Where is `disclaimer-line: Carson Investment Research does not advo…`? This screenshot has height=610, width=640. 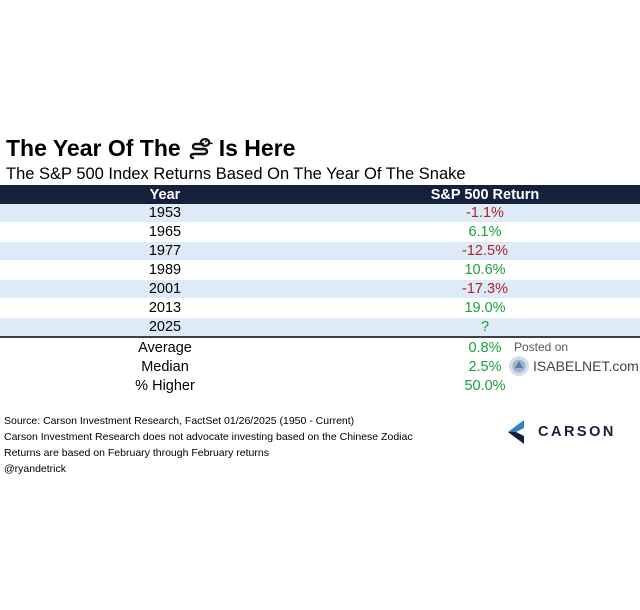
disclaimer-line: Carson Investment Research does not advo… is located at coordinates (208, 437).